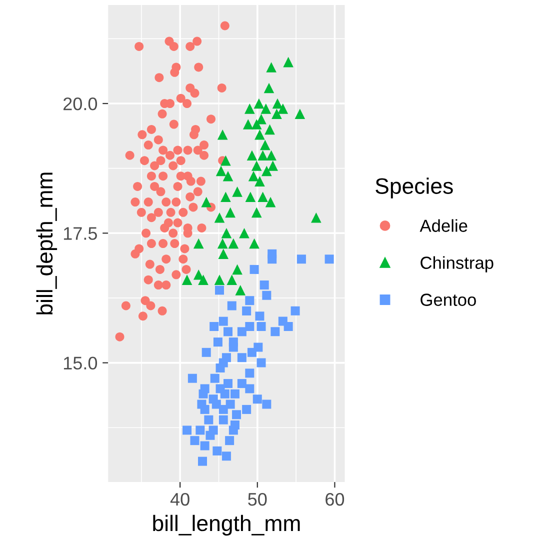 This screenshot has width=549, height=556. What do you see at coordinates (335, 499) in the screenshot?
I see `x-tick-label: 60` at bounding box center [335, 499].